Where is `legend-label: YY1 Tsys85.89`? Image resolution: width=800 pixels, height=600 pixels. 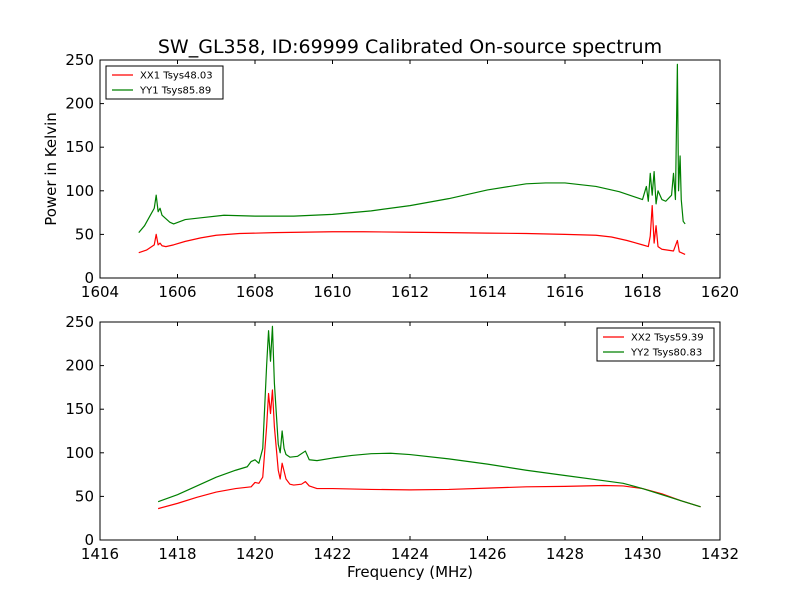 legend-label: YY1 Tsys85.89 is located at coordinates (175, 91).